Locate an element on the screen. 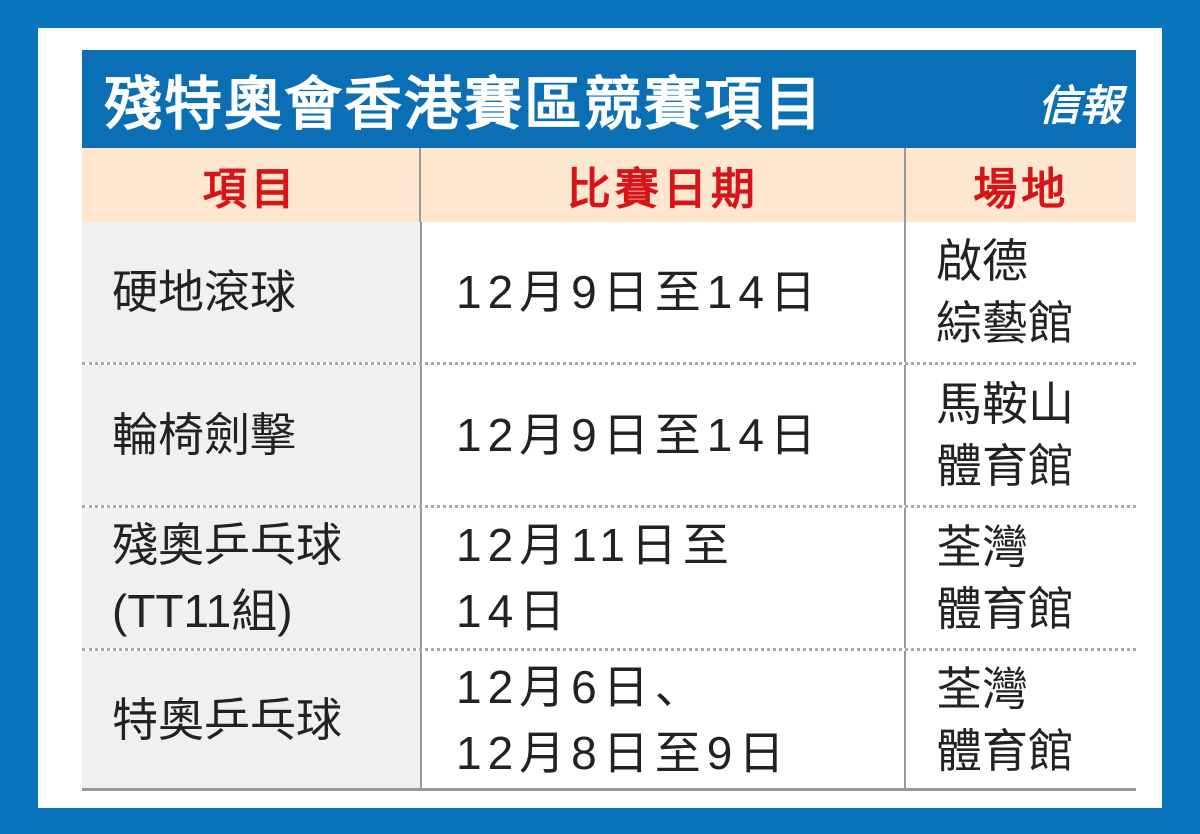 The image size is (1200, 834). dates-line: 14日 is located at coordinates (514, 611).